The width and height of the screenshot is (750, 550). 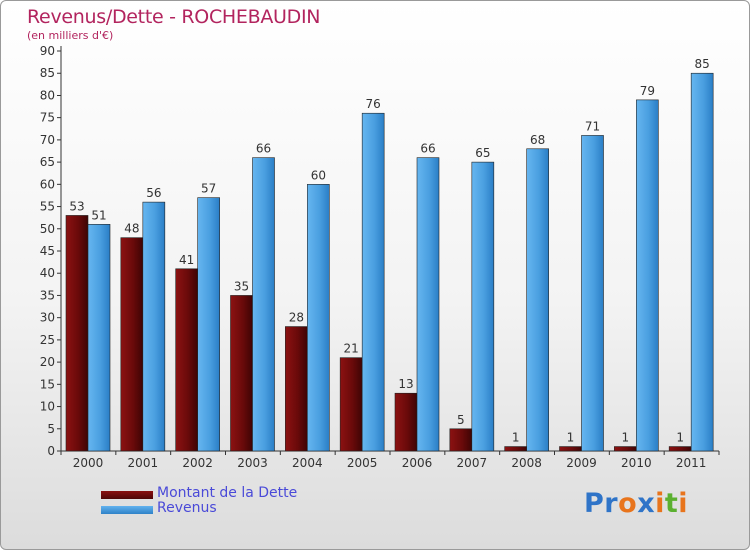 I want to click on data-label-revenue: 56, so click(x=153, y=193).